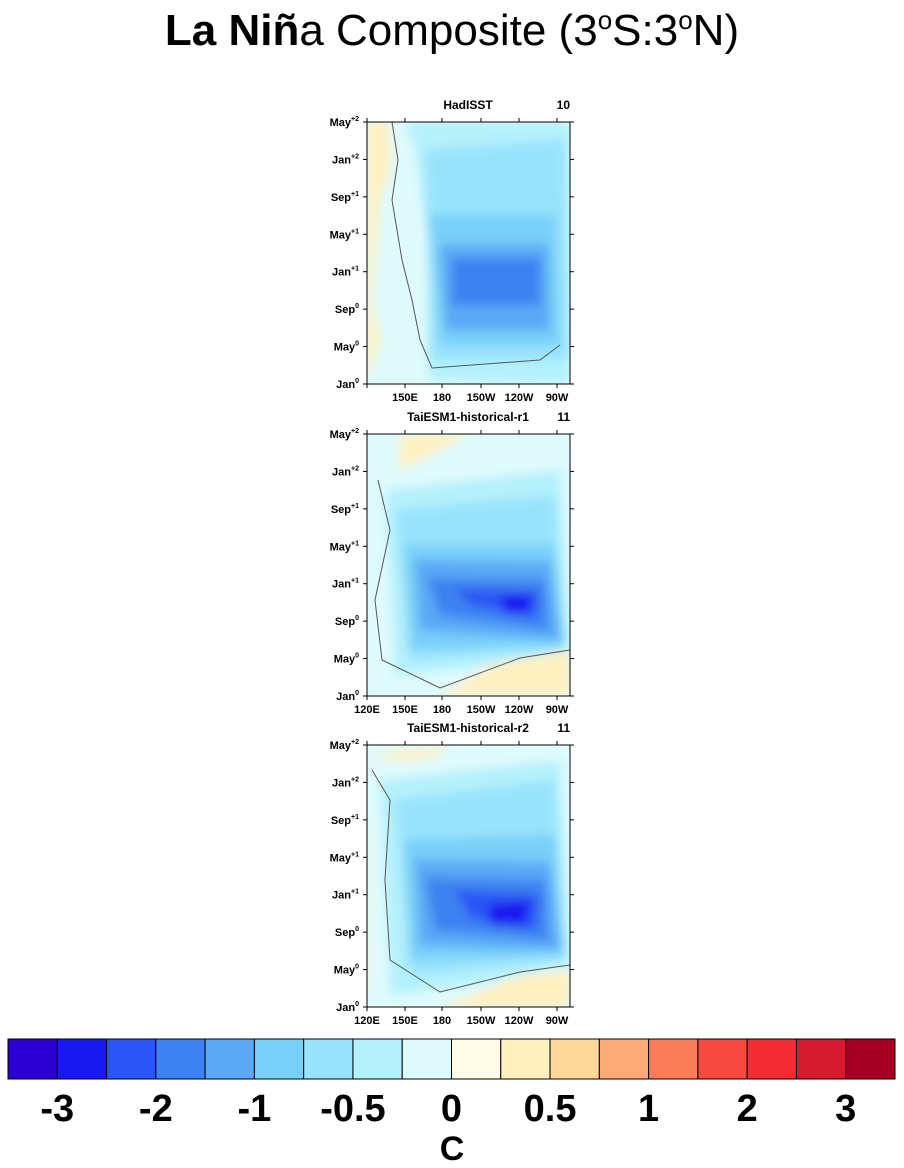 Image resolution: width=904 pixels, height=1168 pixels. What do you see at coordinates (468, 105) in the screenshot?
I see `panel-title: HadISST` at bounding box center [468, 105].